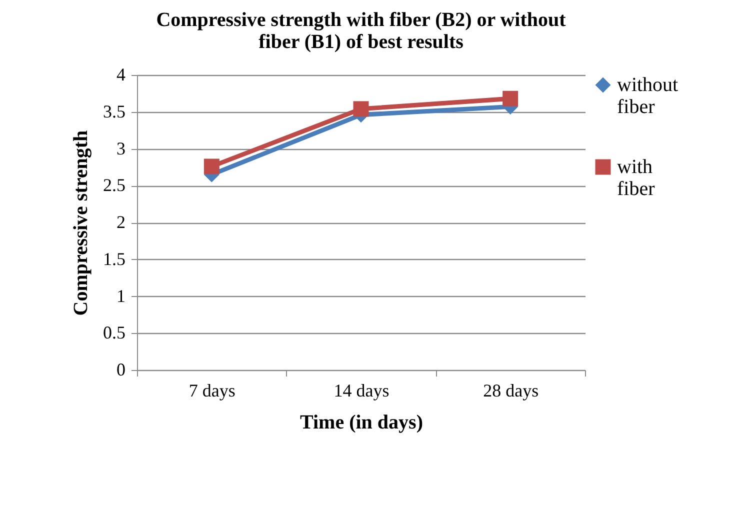 The image size is (735, 506). Describe the element at coordinates (121, 296) in the screenshot. I see `y-tick-label: 1` at that location.